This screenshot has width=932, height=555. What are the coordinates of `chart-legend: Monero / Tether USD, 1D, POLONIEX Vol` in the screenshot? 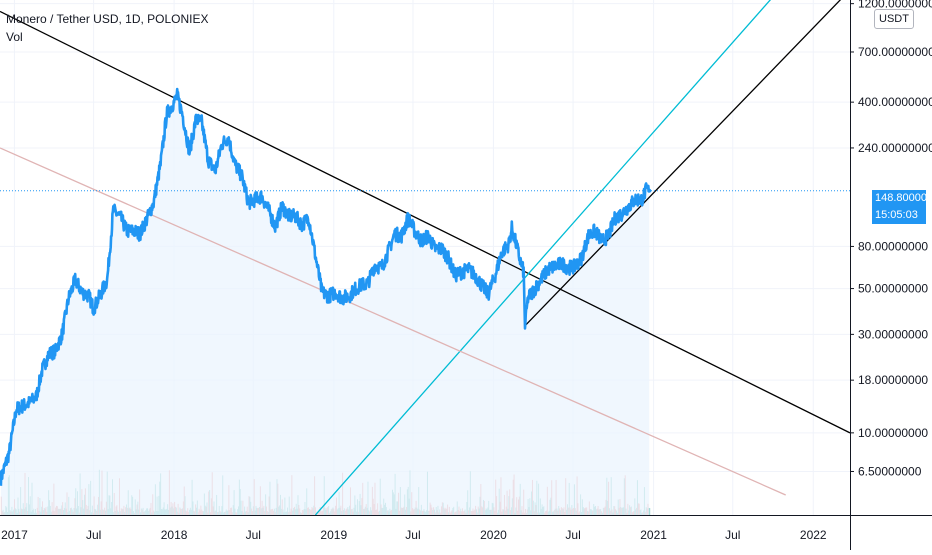 It's located at (107, 28).